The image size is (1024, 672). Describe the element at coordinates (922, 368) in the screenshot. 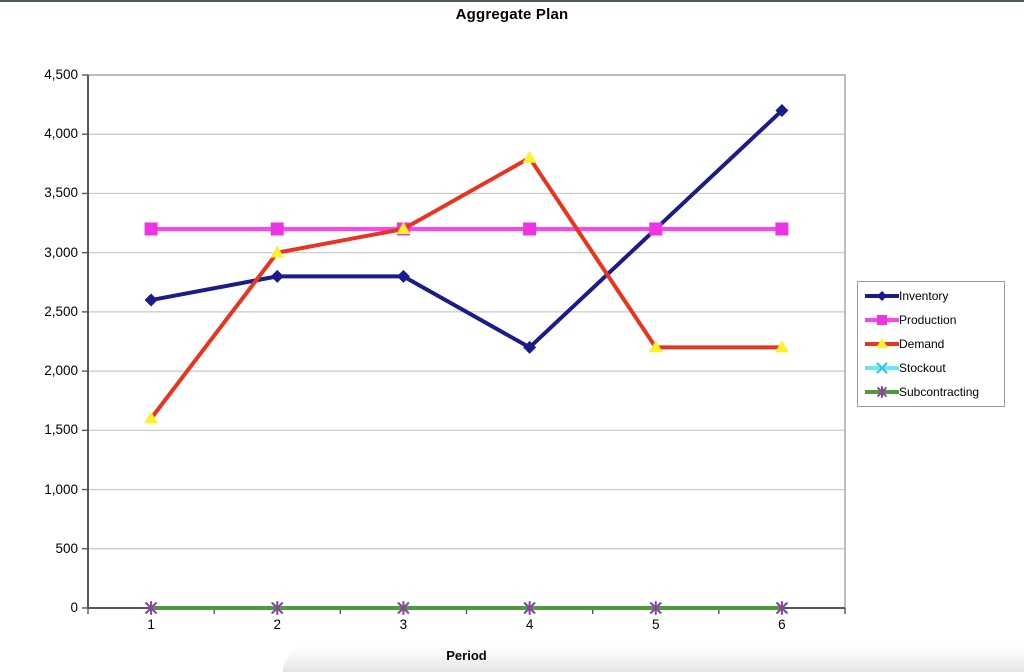

I see `legend-label: Stockout` at that location.